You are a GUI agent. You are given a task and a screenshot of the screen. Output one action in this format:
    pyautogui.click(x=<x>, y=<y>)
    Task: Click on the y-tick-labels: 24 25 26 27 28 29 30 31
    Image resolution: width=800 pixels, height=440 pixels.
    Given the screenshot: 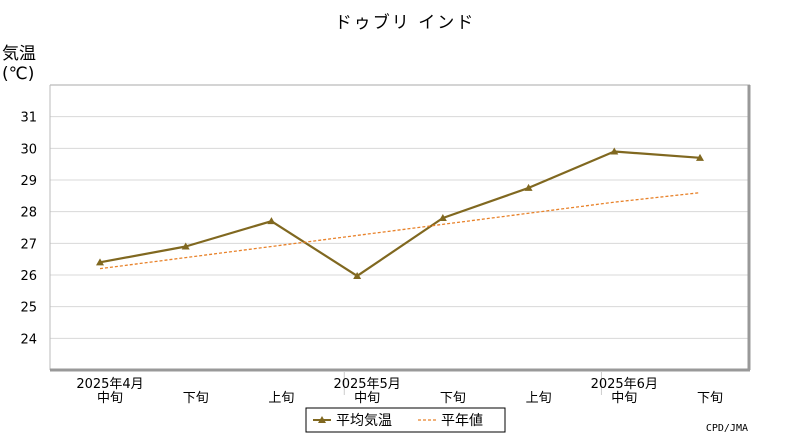 What is the action you would take?
    pyautogui.click(x=28, y=229)
    